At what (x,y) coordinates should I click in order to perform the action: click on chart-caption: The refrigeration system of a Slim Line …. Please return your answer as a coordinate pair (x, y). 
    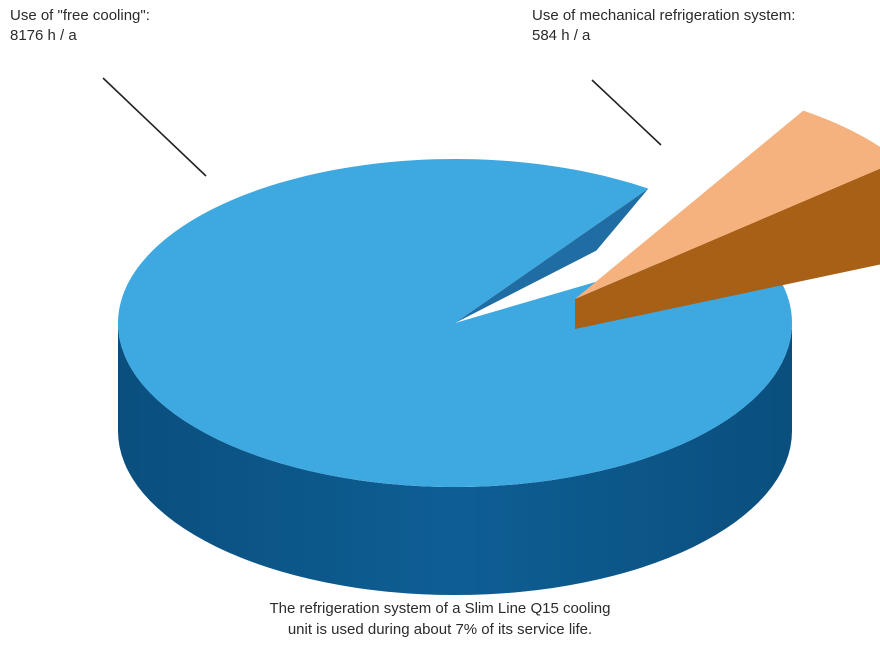
    Looking at the image, I should click on (440, 619).